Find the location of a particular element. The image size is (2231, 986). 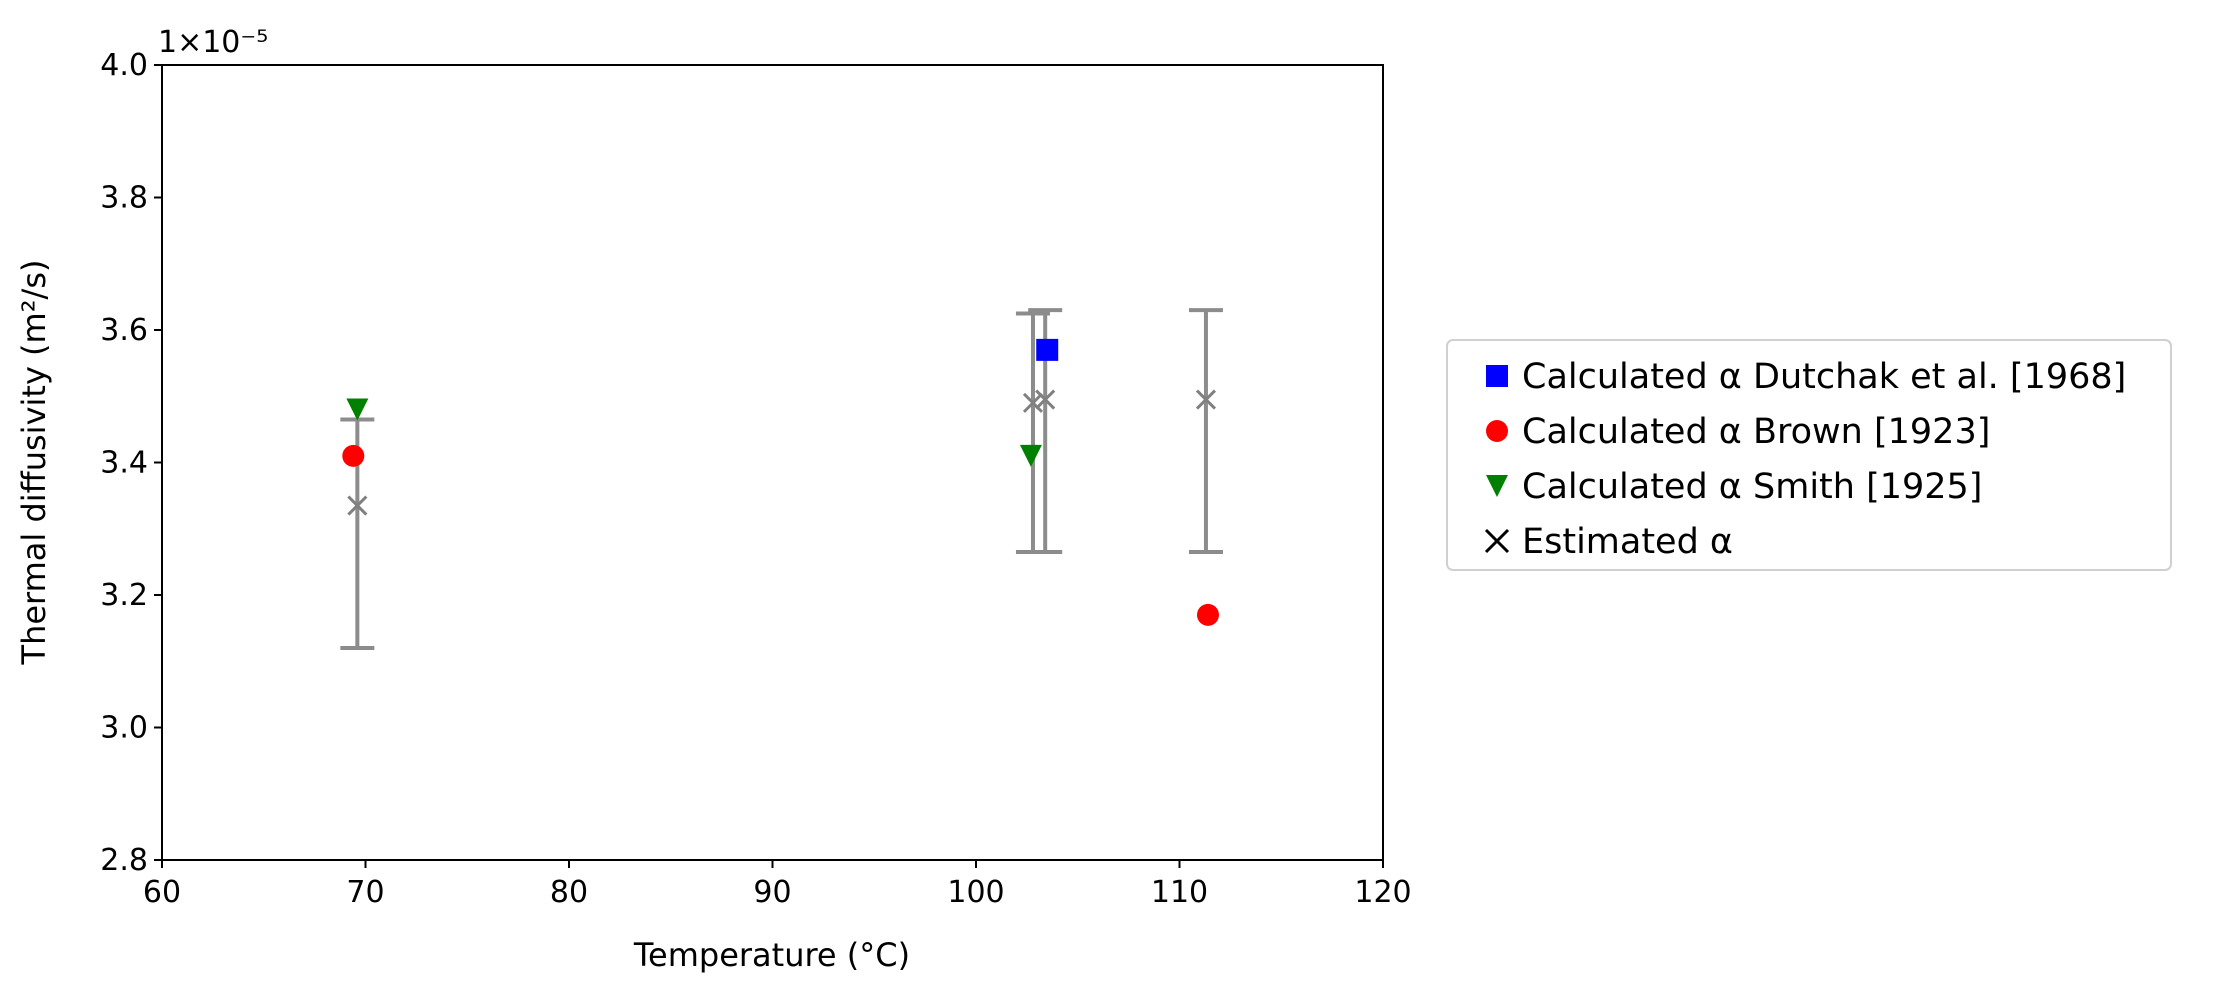

y-axis-label: Thermal diffusivity (m²/s) is located at coordinates (34, 463).